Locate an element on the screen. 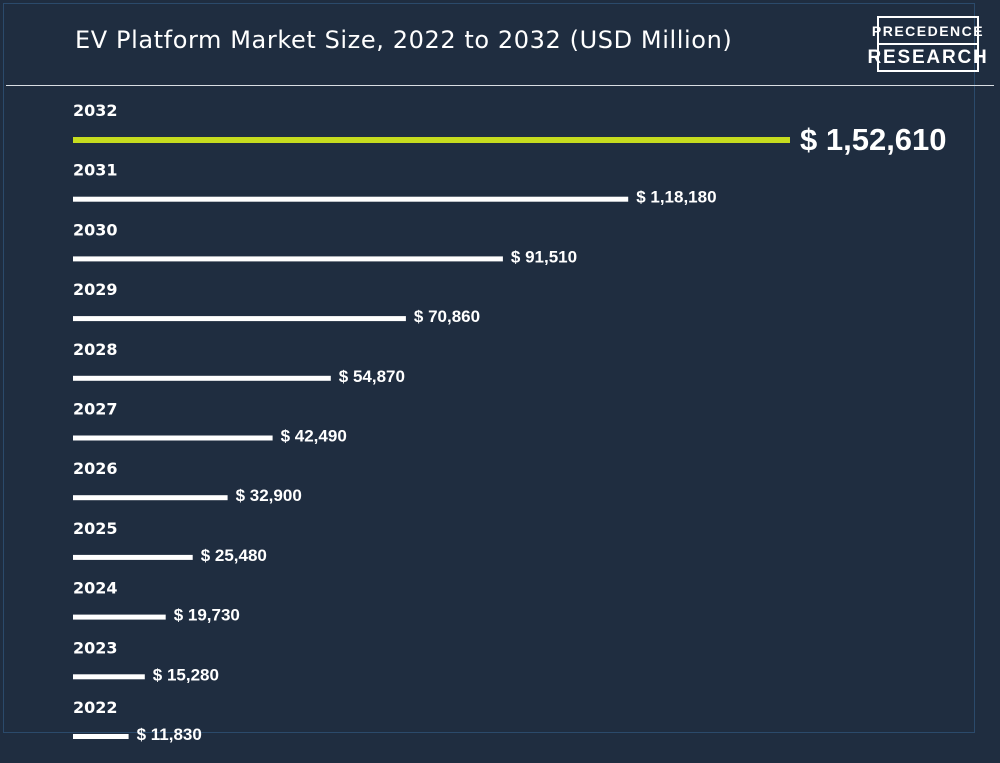 The image size is (1000, 763). year-label-2030: 2030 is located at coordinates (95, 229).